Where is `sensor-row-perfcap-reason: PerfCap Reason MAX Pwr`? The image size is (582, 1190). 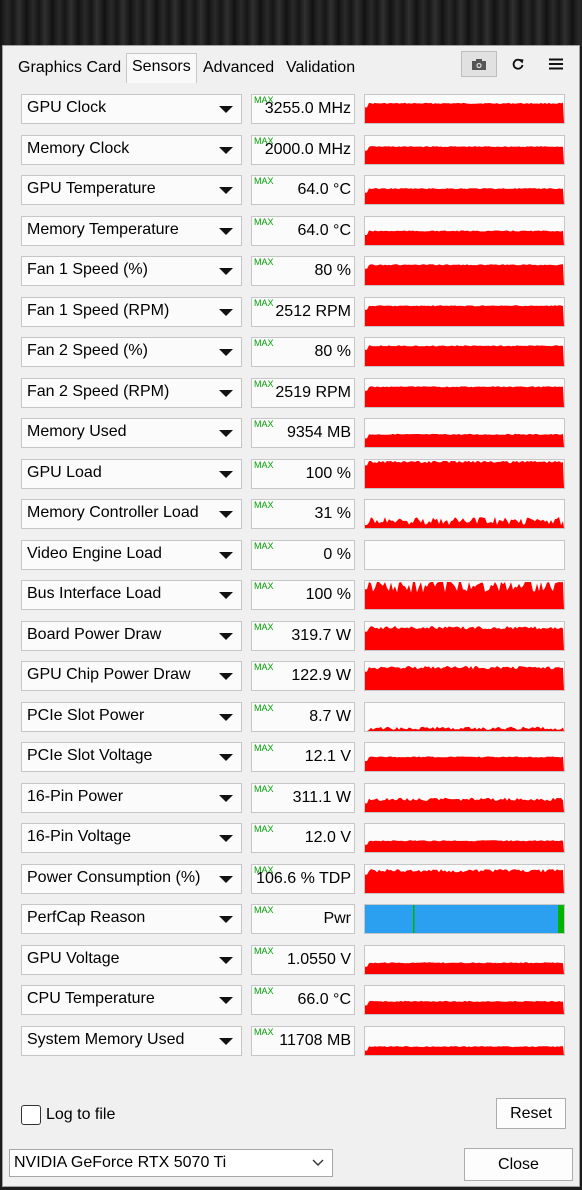
sensor-row-perfcap-reason: PerfCap Reason MAX Pwr is located at coordinates (292, 920).